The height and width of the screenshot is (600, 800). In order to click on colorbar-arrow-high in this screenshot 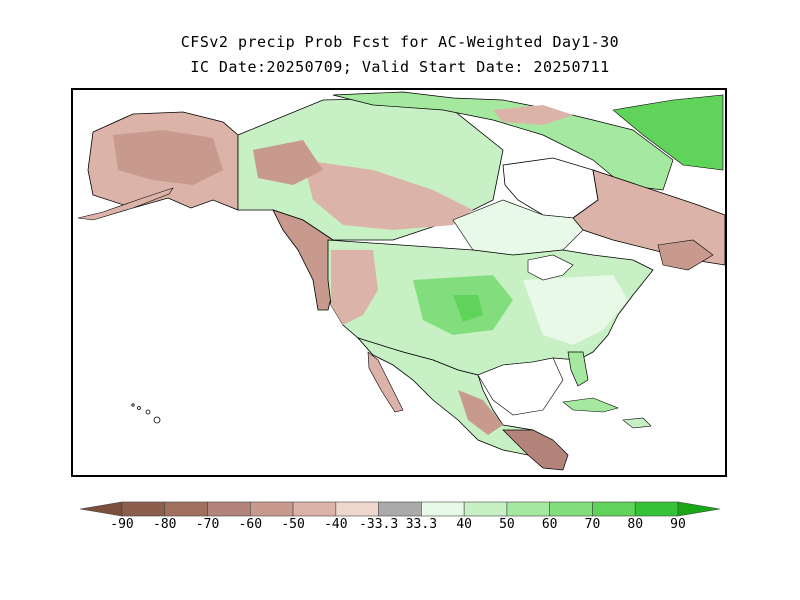, I will do `click(698, 509)`.